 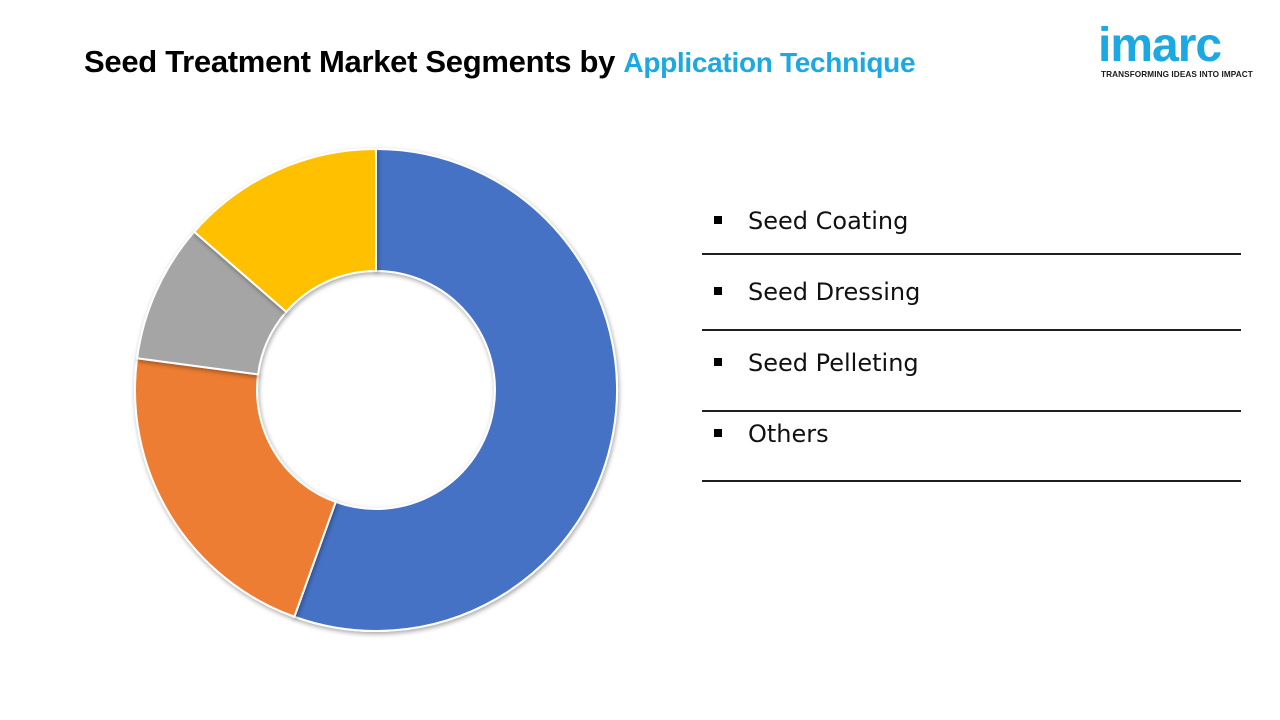 I want to click on title-main: Seed Treatment Market Segments by, so click(x=350, y=61).